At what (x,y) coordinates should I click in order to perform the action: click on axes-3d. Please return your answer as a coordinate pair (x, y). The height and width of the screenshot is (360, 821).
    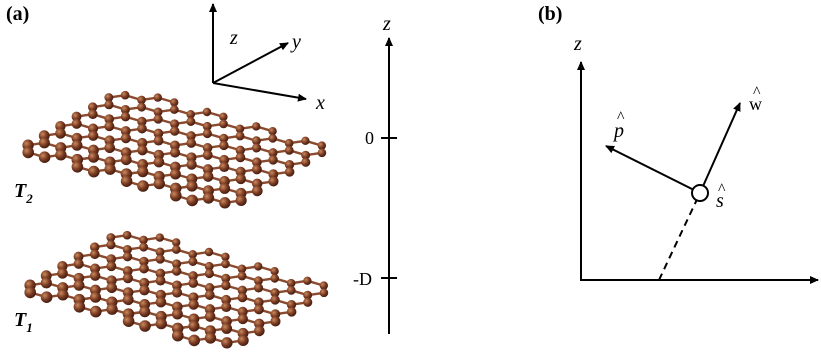
    Looking at the image, I should click on (258, 52).